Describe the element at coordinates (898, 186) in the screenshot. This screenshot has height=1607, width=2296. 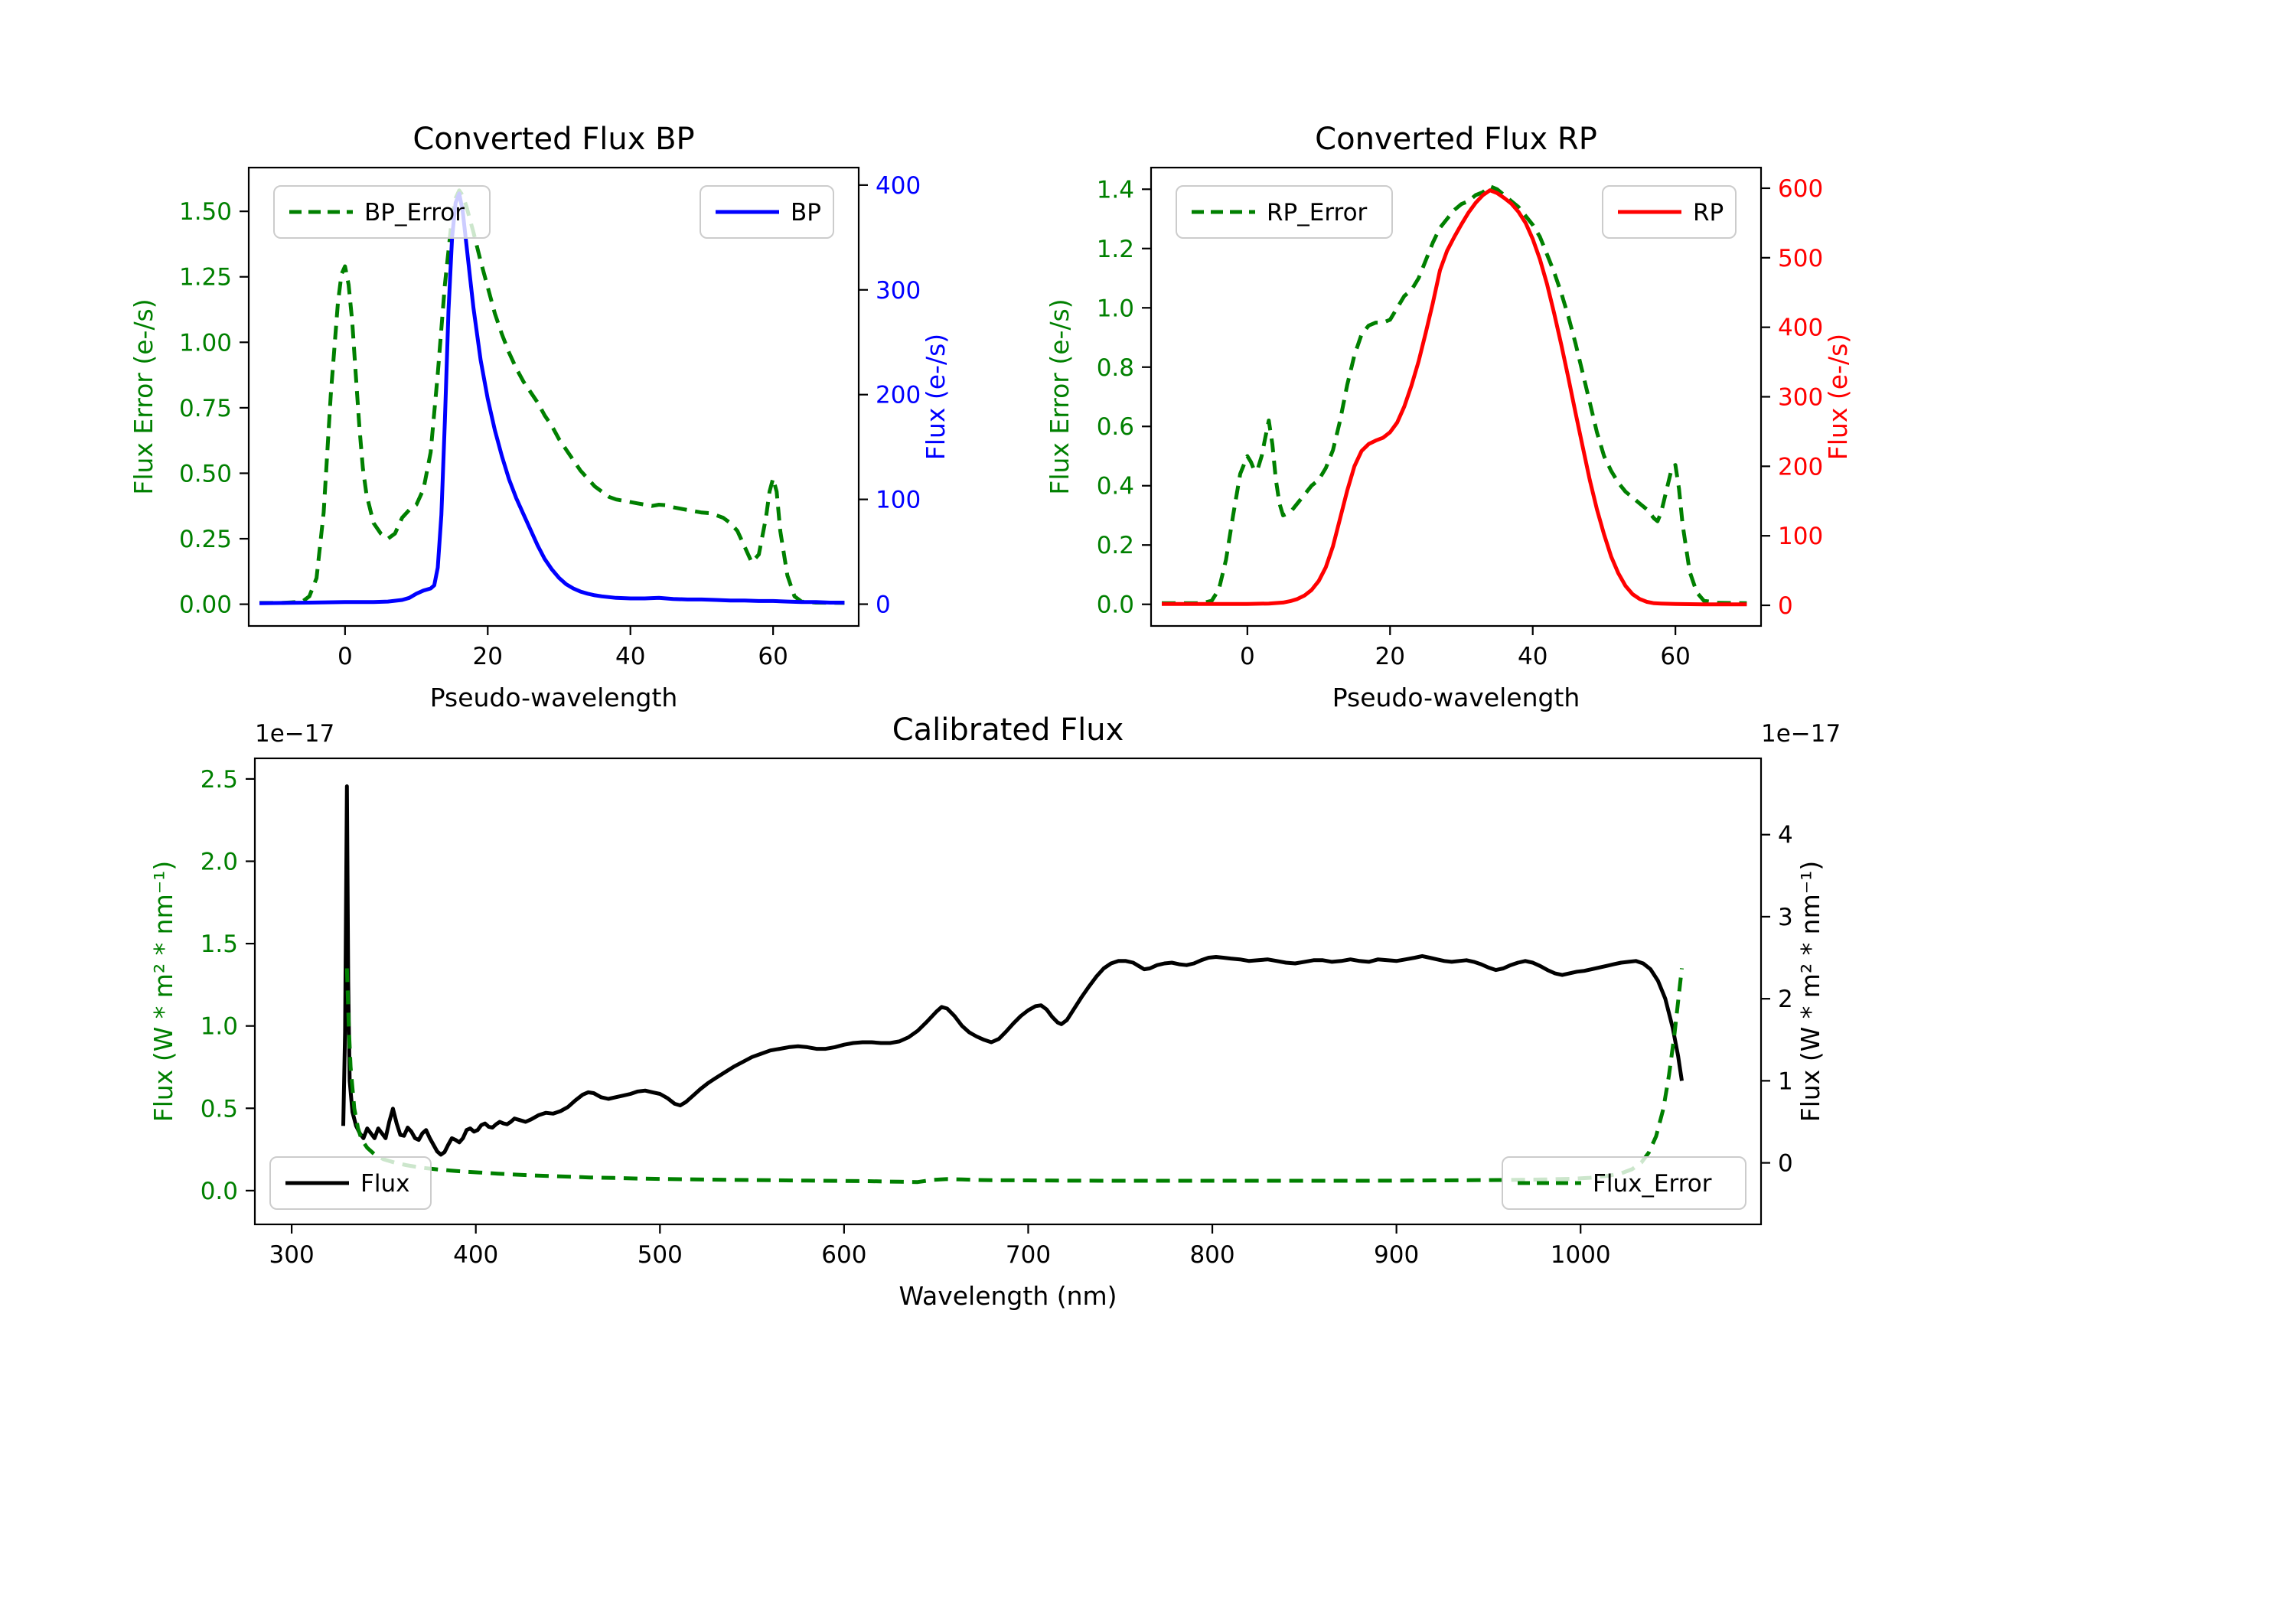
I see `bp-y-tick-label-right: 400` at that location.